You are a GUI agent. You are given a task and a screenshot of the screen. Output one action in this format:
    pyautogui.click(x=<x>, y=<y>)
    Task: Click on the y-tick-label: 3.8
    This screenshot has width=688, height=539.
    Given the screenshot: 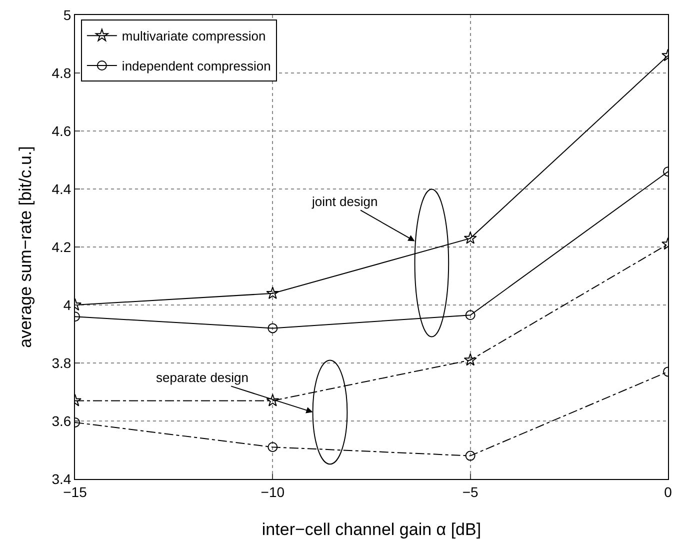 What is the action you would take?
    pyautogui.click(x=62, y=362)
    